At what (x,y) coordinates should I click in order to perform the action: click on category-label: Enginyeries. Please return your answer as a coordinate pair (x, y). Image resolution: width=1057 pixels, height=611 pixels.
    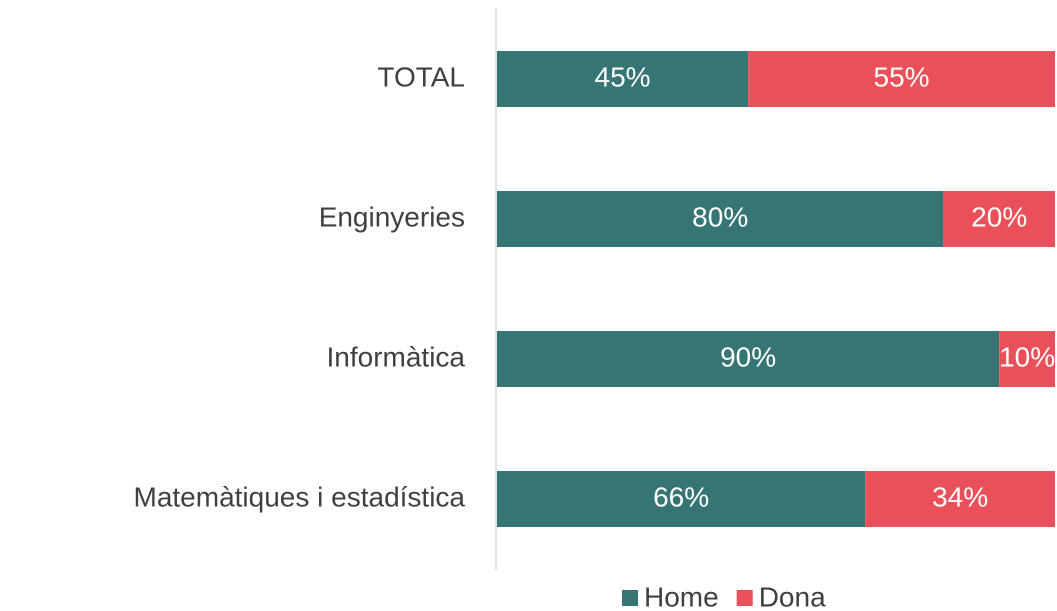
    Looking at the image, I should click on (392, 216).